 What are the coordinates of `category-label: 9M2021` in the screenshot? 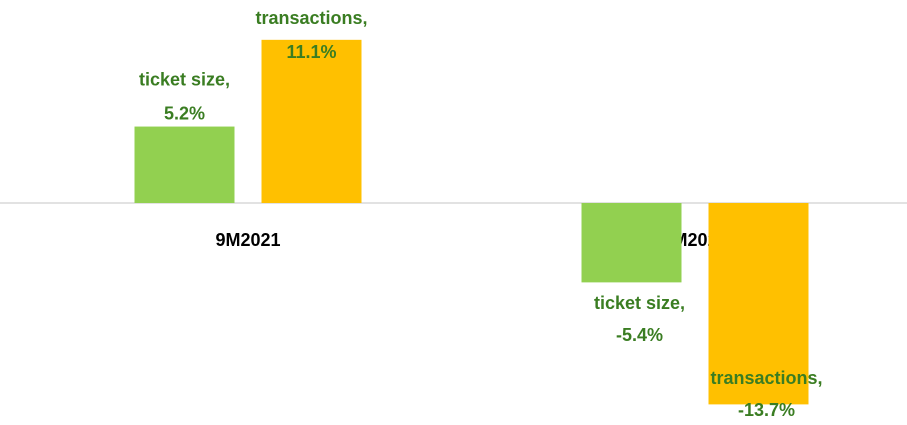 It's located at (247, 240).